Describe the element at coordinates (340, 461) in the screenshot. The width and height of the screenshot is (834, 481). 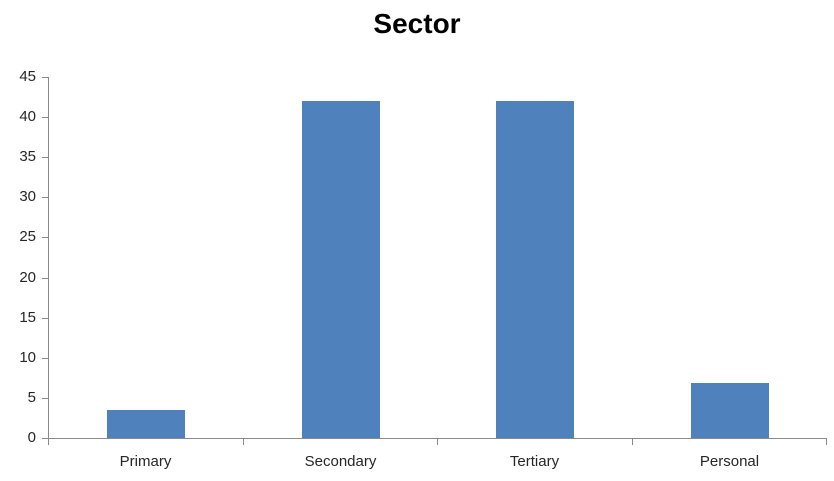
I see `x-category-label-secondary: Secondary` at that location.